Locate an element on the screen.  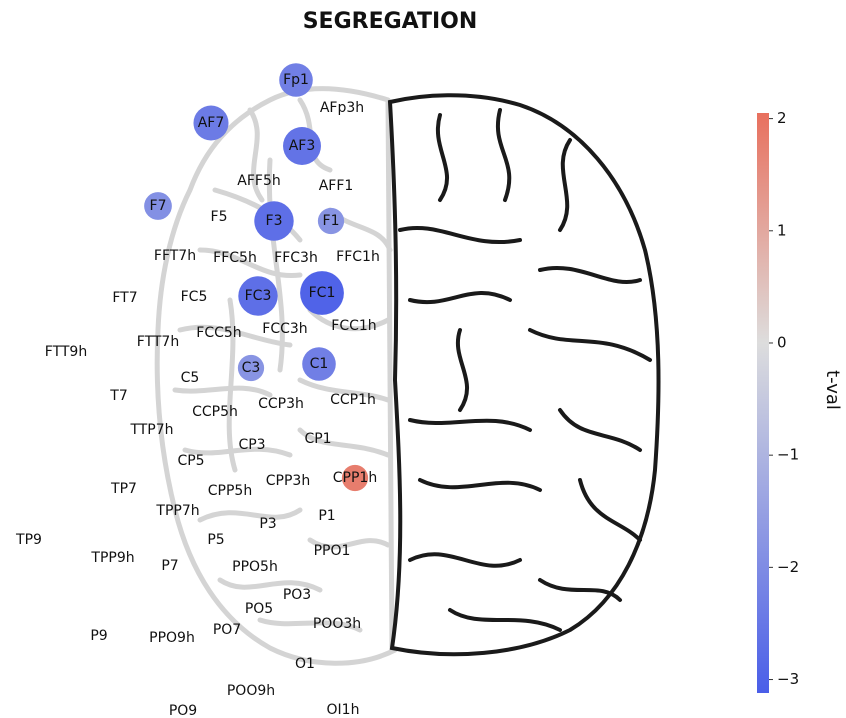
electrode-label: TP9 is located at coordinates (28, 540).